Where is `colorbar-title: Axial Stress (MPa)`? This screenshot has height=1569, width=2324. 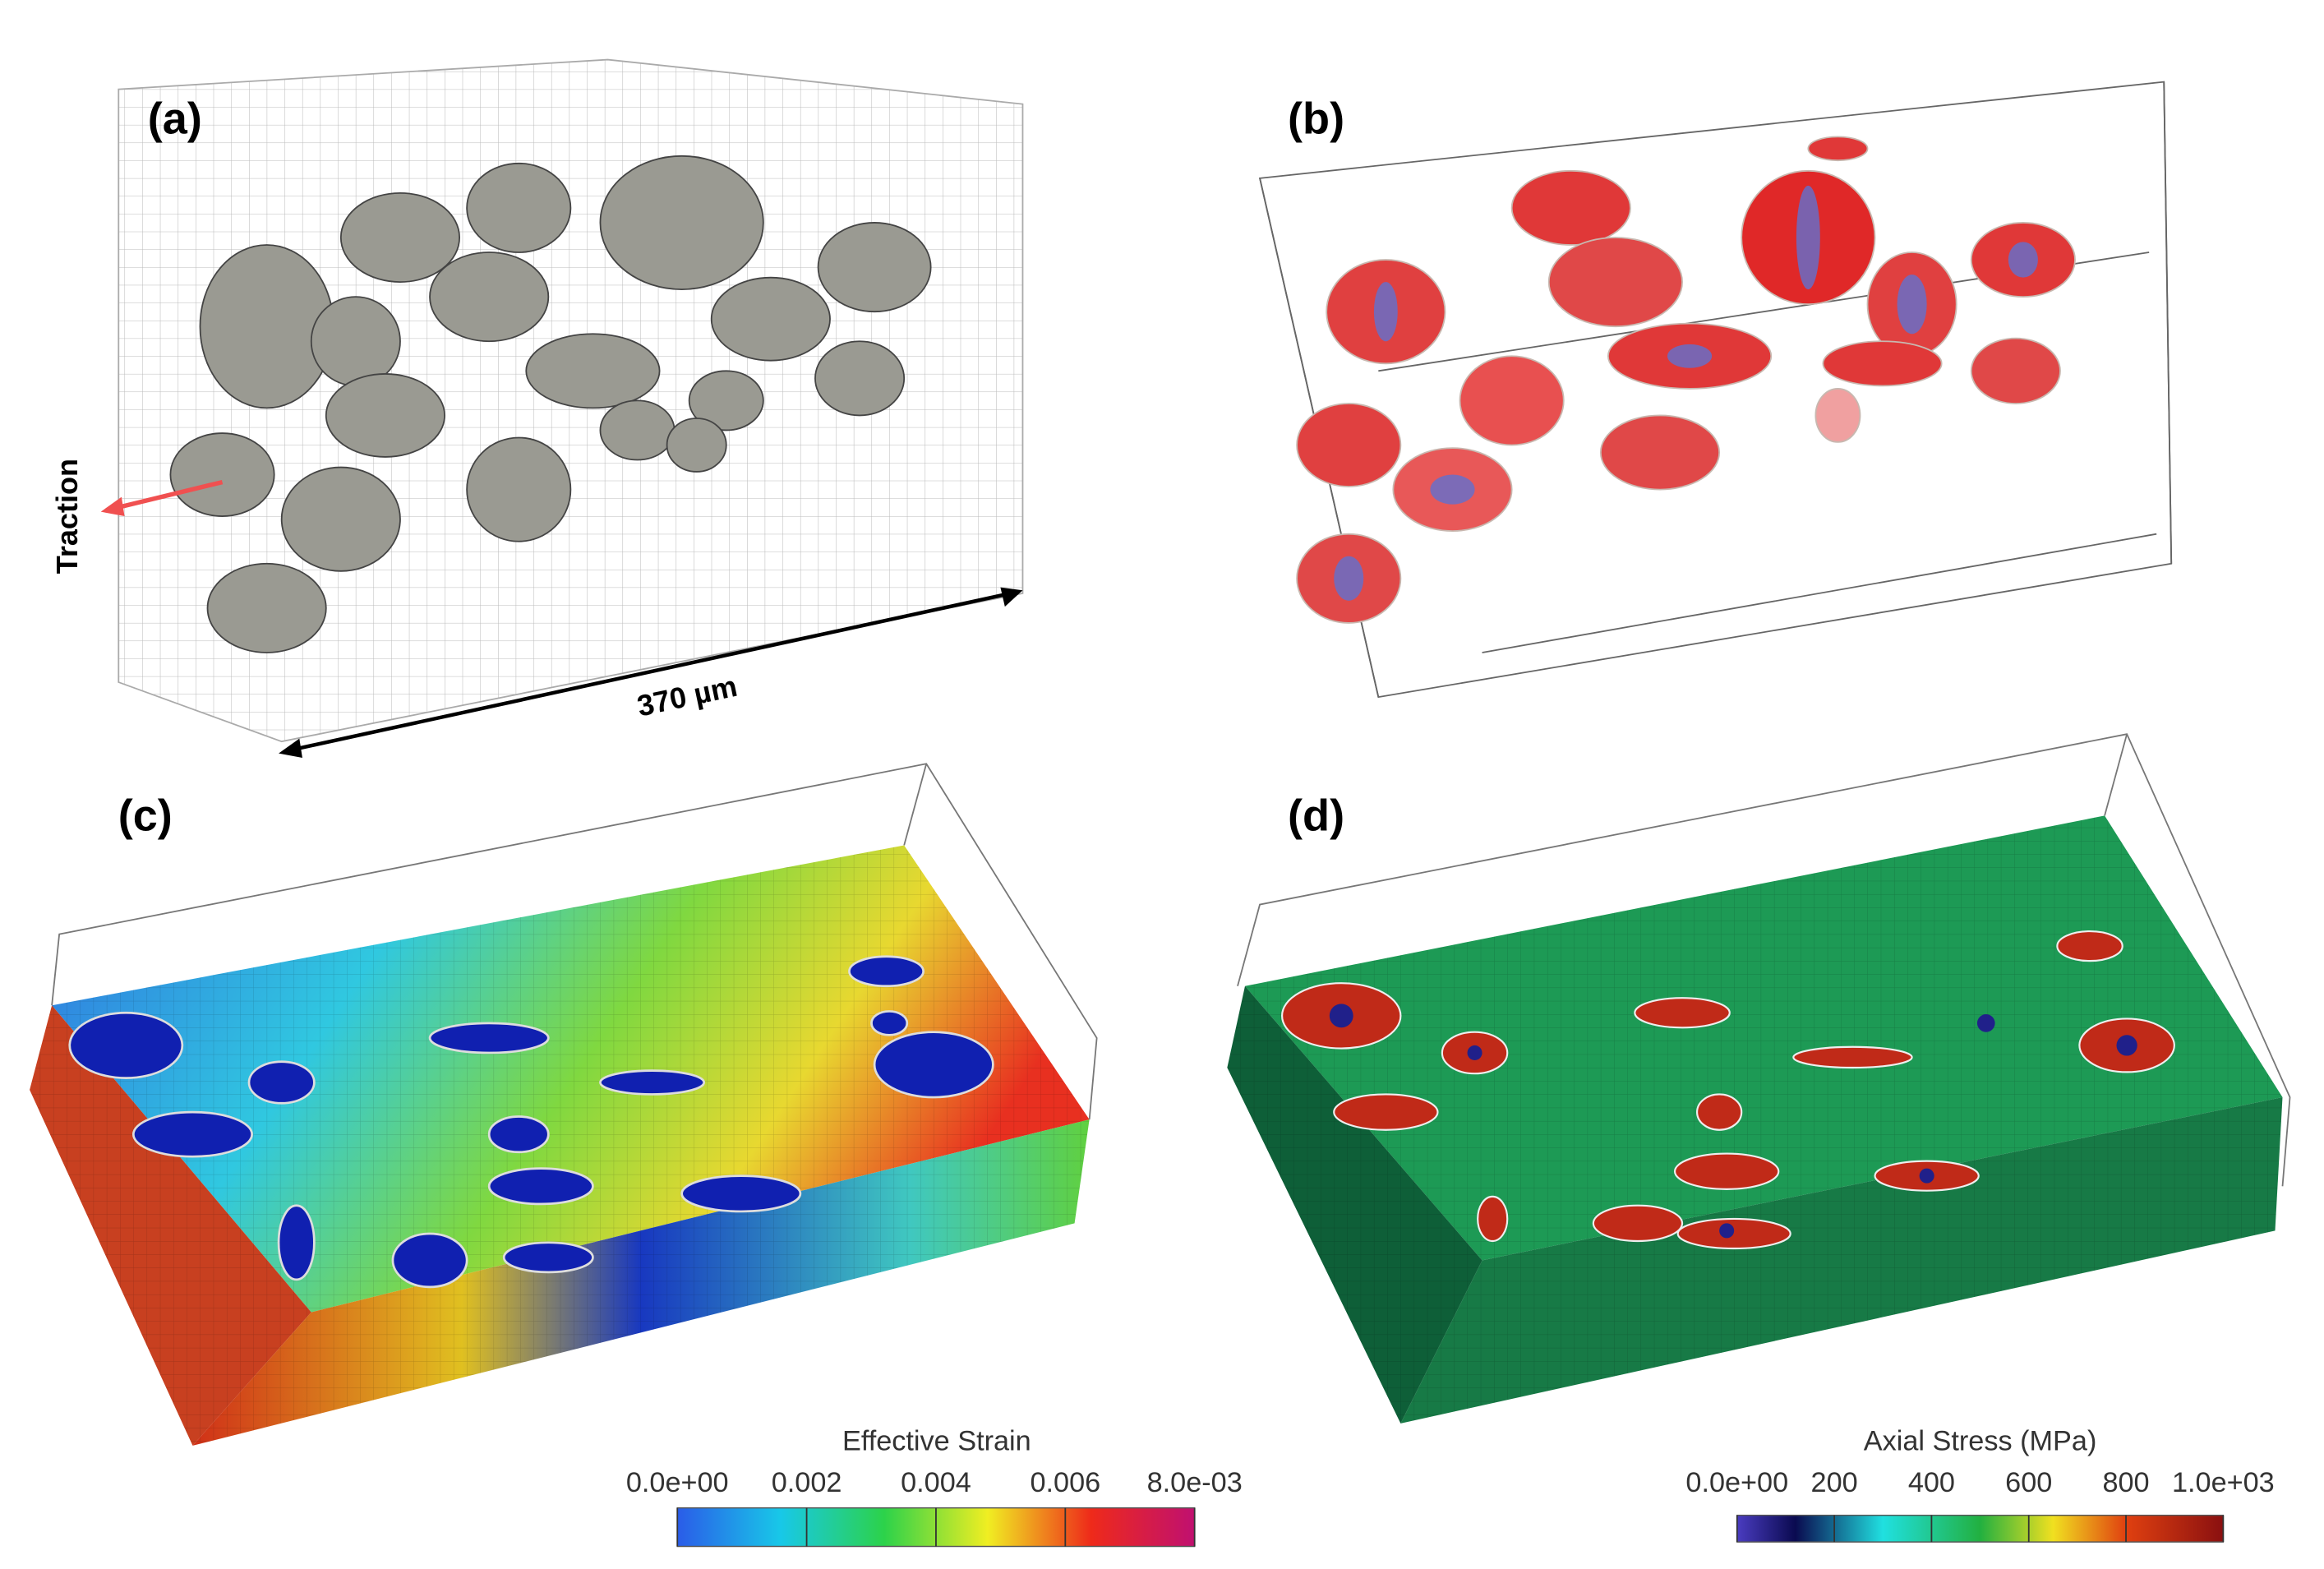
colorbar-title: Axial Stress (MPa) is located at coordinates (1980, 1441).